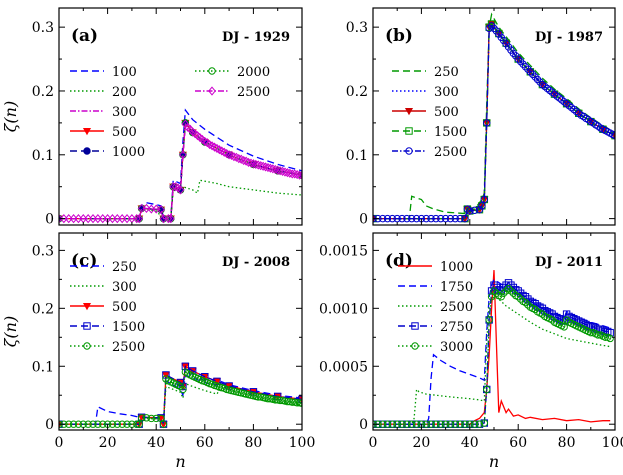 The height and width of the screenshot is (475, 623). What do you see at coordinates (456, 327) in the screenshot?
I see `legend-label: 2750` at bounding box center [456, 327].